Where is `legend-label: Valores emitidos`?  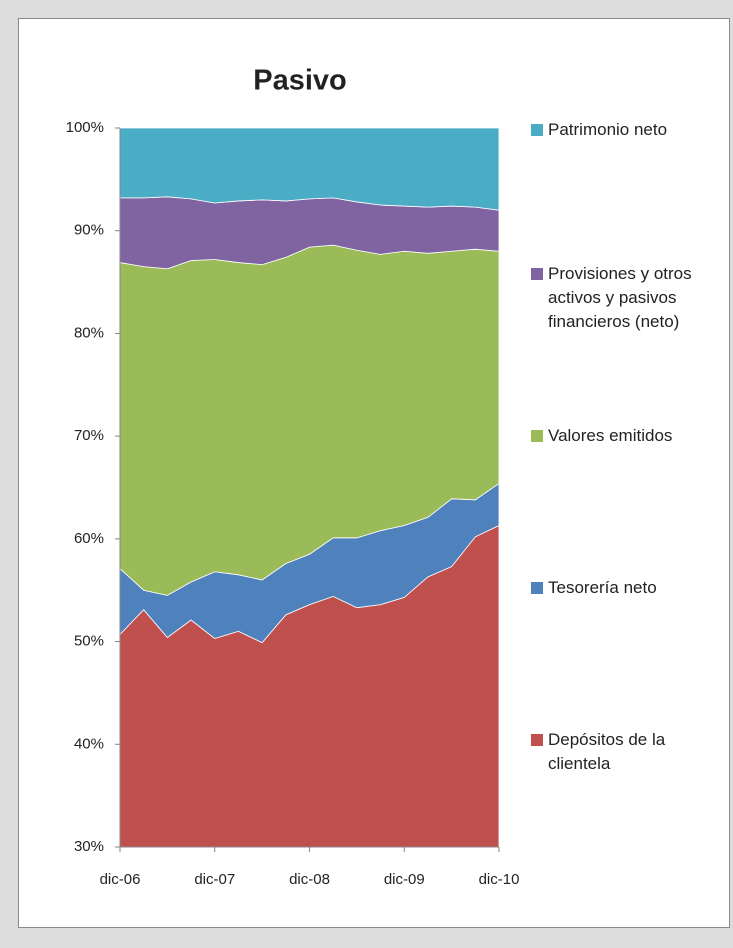
legend-label: Valores emitidos is located at coordinates (610, 435).